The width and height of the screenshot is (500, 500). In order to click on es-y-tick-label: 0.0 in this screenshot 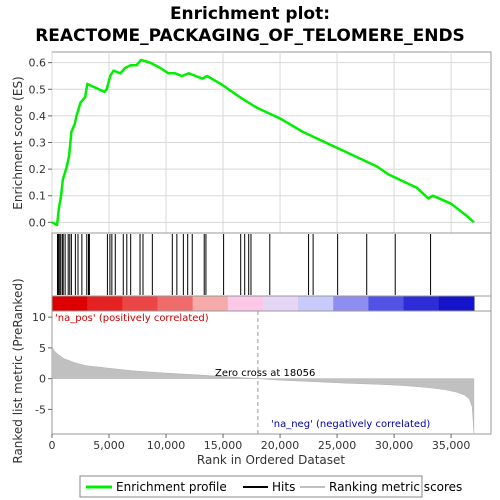, I will do `click(38, 222)`.